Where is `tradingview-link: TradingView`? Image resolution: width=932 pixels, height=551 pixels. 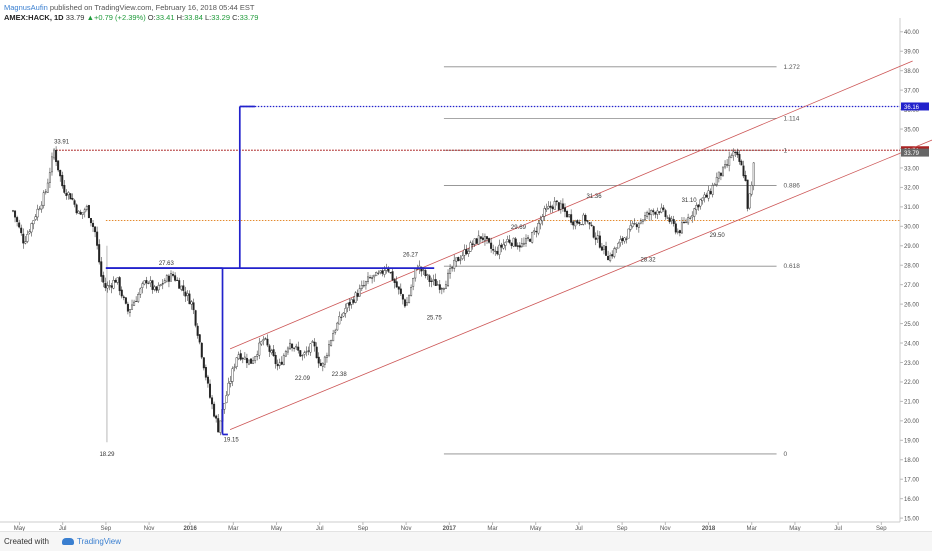
tradingview-link: TradingView is located at coordinates (91, 541).